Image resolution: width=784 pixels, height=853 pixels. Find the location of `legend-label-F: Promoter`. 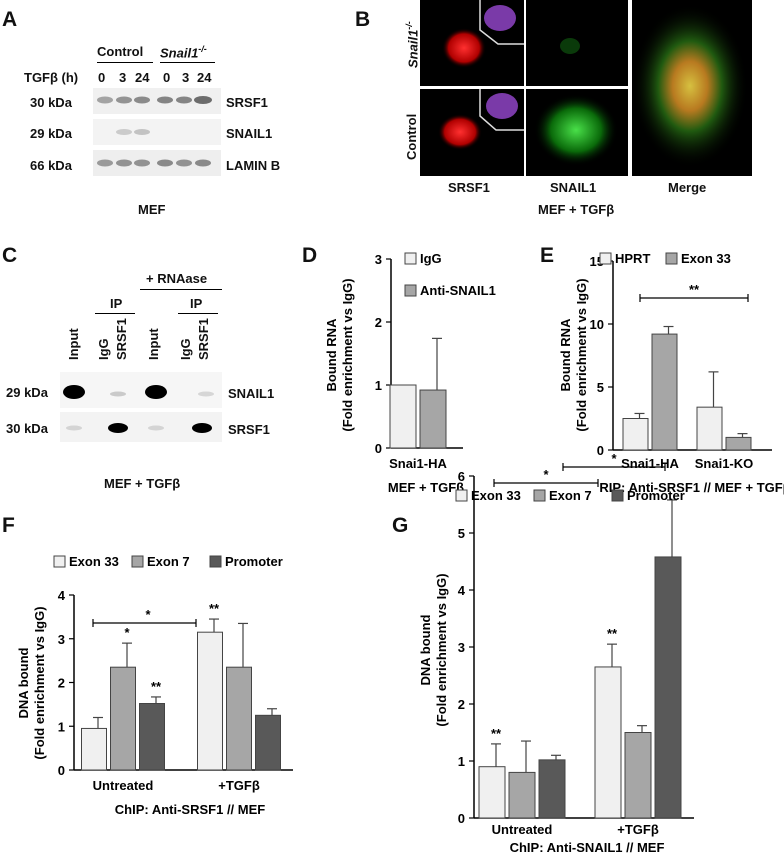

legend-label-F: Promoter is located at coordinates (254, 561).